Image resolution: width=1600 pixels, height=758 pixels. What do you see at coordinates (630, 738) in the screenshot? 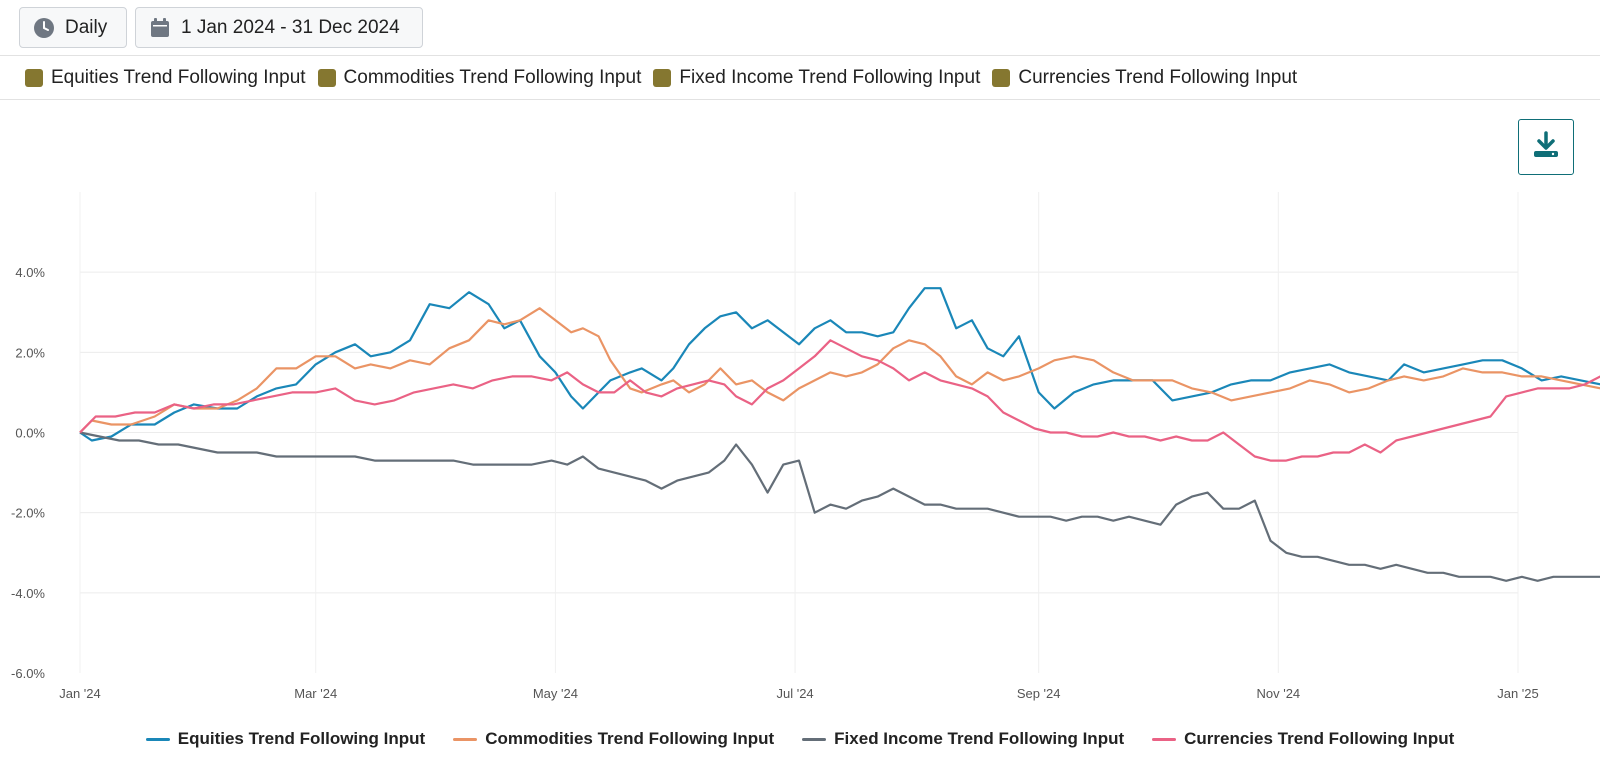
I see `legend-label: Commodities Trend Following Input` at bounding box center [630, 738].